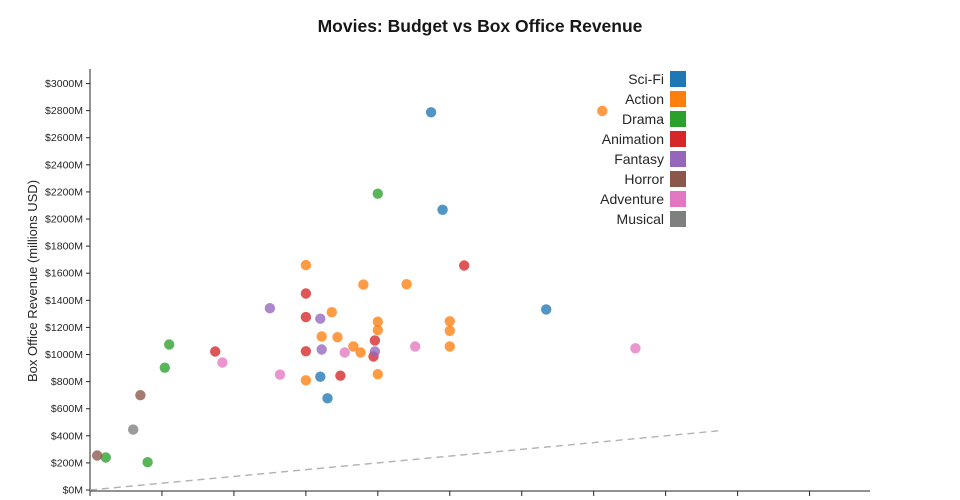 The width and height of the screenshot is (960, 500). I want to click on y-tick-label: $2600M, so click(64, 138).